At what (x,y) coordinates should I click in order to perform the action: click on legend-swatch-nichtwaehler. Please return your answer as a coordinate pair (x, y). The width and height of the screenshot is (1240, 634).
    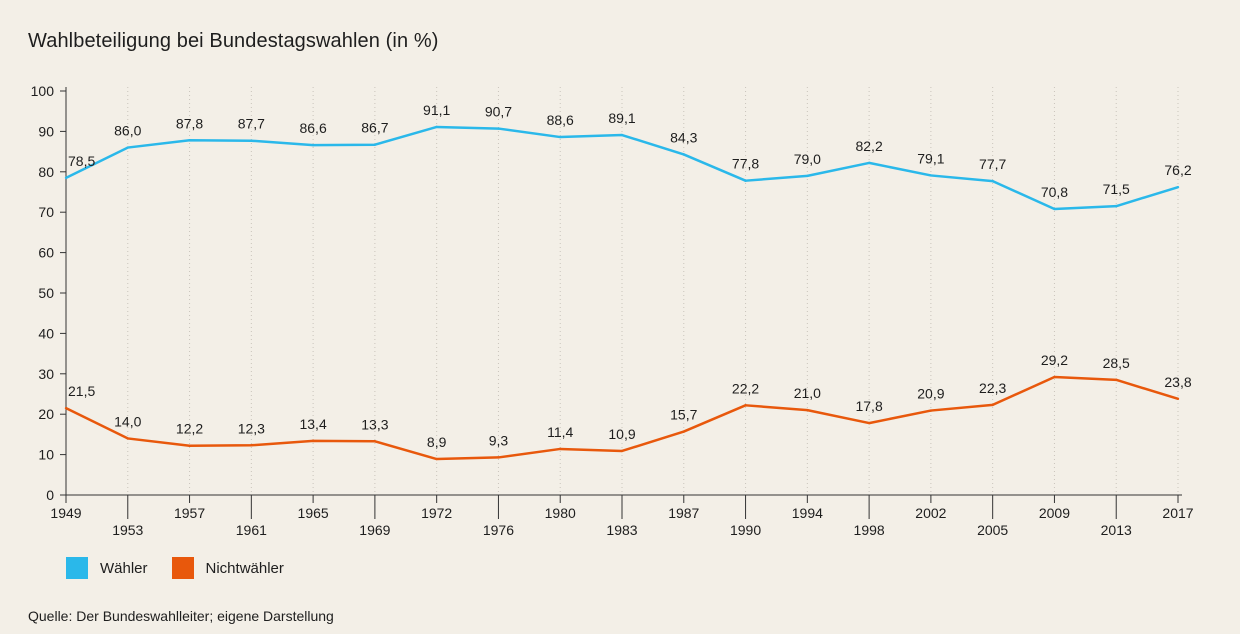
    Looking at the image, I should click on (182, 568).